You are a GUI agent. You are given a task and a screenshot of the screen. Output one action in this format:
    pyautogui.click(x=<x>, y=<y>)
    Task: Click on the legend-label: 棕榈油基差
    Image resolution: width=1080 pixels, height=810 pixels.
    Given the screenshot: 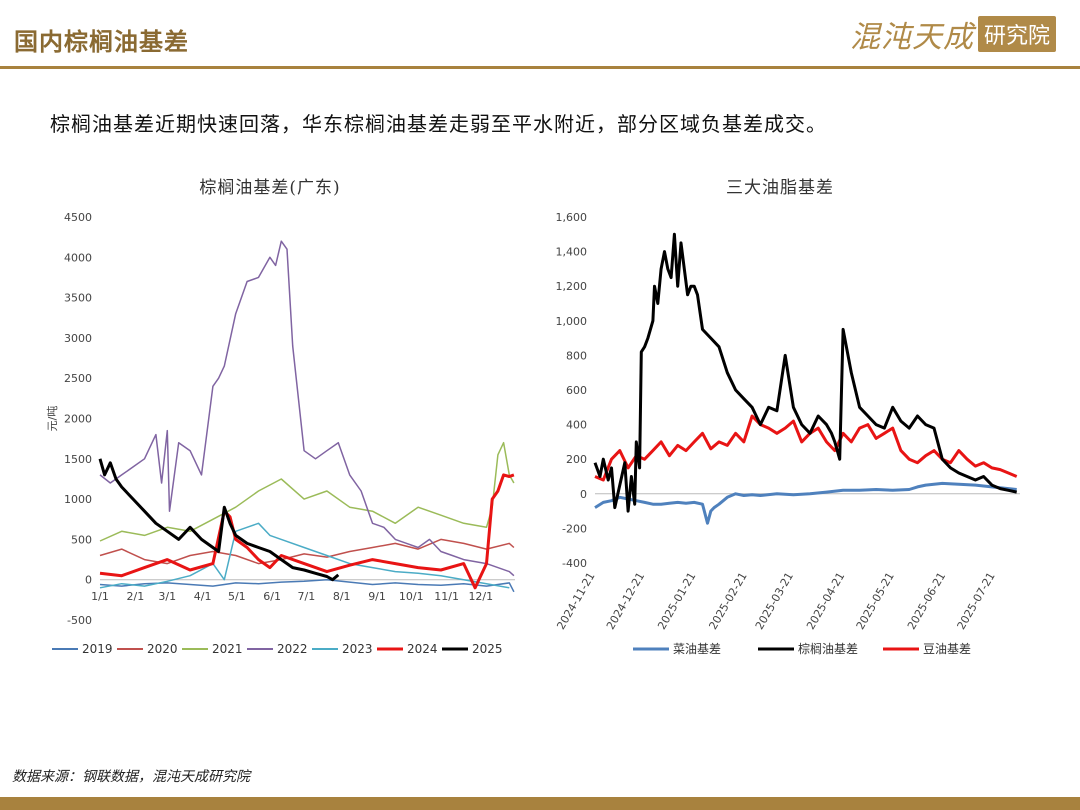 What is the action you would take?
    pyautogui.click(x=828, y=648)
    